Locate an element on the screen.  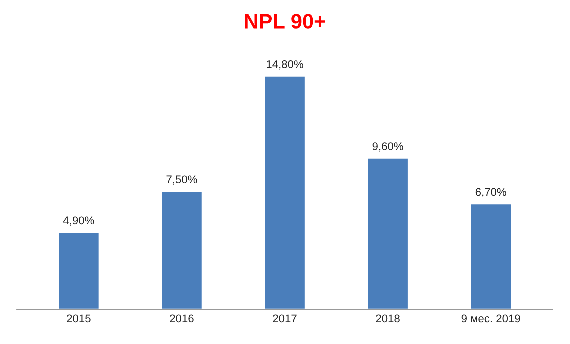
data-label: 7,50% is located at coordinates (182, 180).